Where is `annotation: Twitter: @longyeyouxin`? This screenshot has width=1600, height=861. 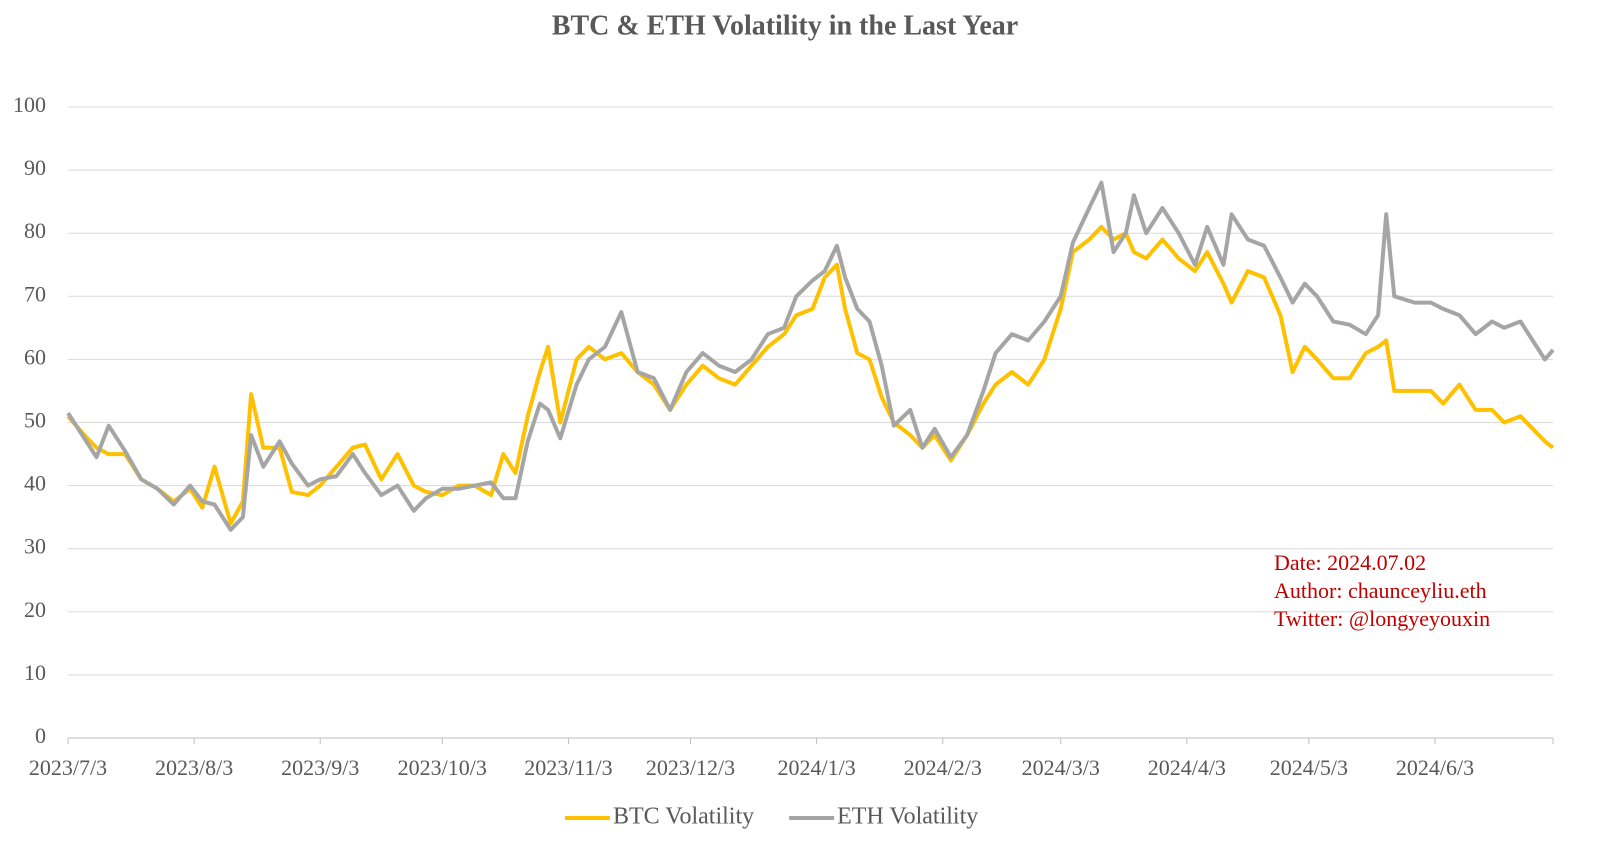
annotation: Twitter: @longyeyouxin is located at coordinates (1382, 618).